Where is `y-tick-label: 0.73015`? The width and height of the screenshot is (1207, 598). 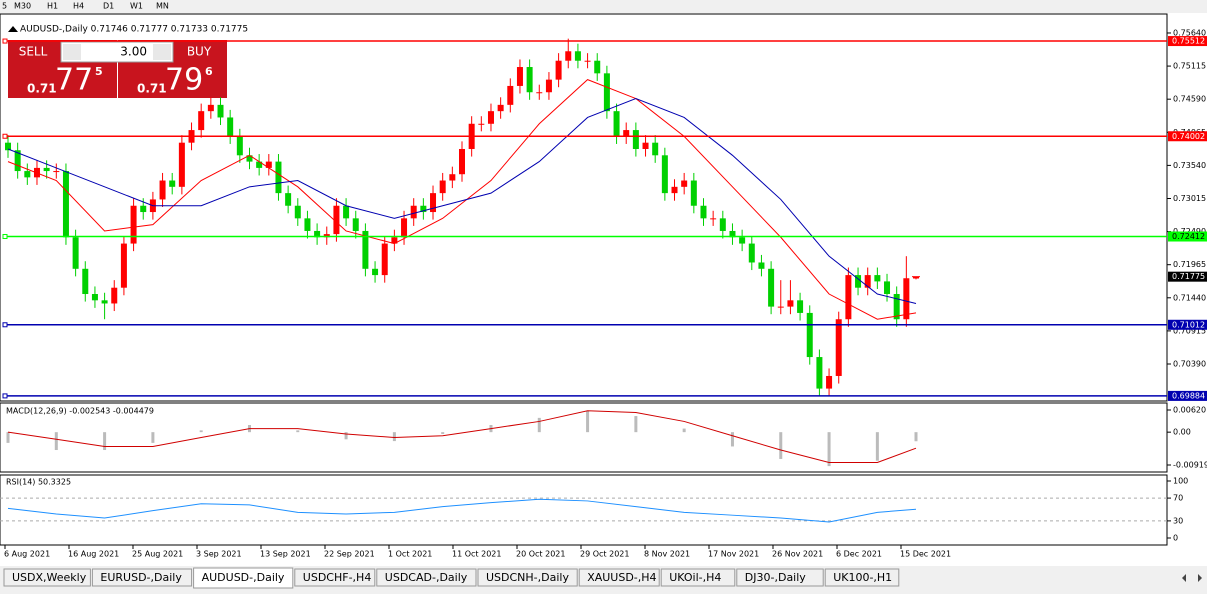
y-tick-label: 0.73015 is located at coordinates (1189, 198).